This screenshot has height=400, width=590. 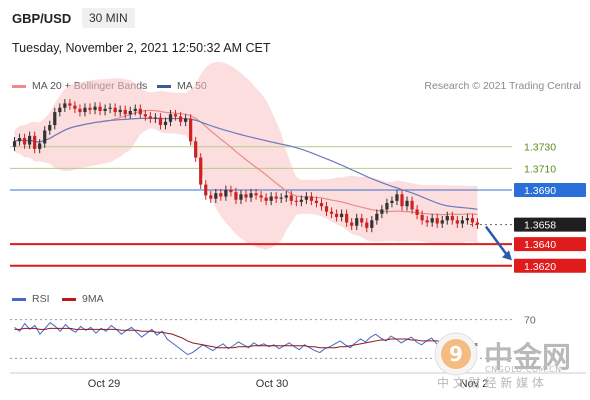 What do you see at coordinates (104, 384) in the screenshot?
I see `x-tick-label: Oct 29` at bounding box center [104, 384].